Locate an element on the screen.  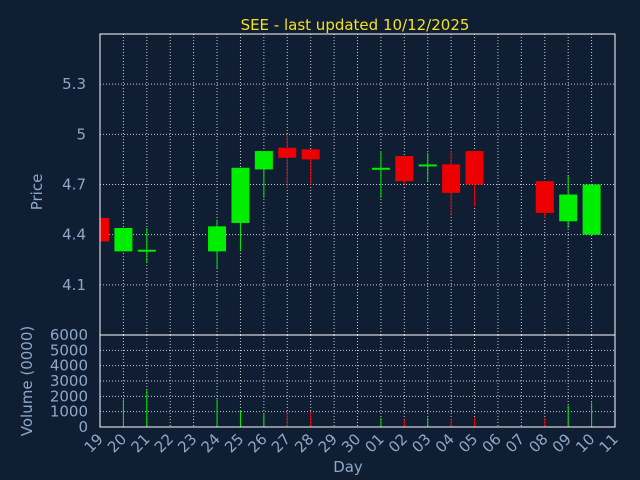
volume-tick-label: 1000 is located at coordinates (69, 412).